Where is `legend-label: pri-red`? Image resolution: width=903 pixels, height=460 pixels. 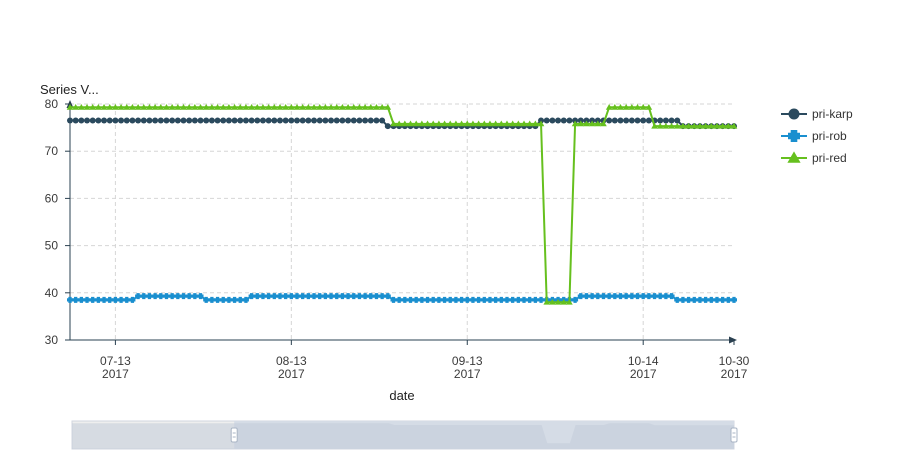 legend-label: pri-red is located at coordinates (829, 158).